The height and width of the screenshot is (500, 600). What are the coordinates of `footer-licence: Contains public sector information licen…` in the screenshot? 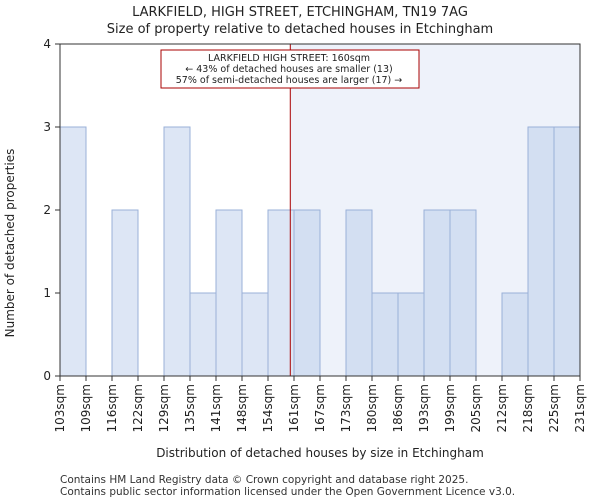 It's located at (288, 492).